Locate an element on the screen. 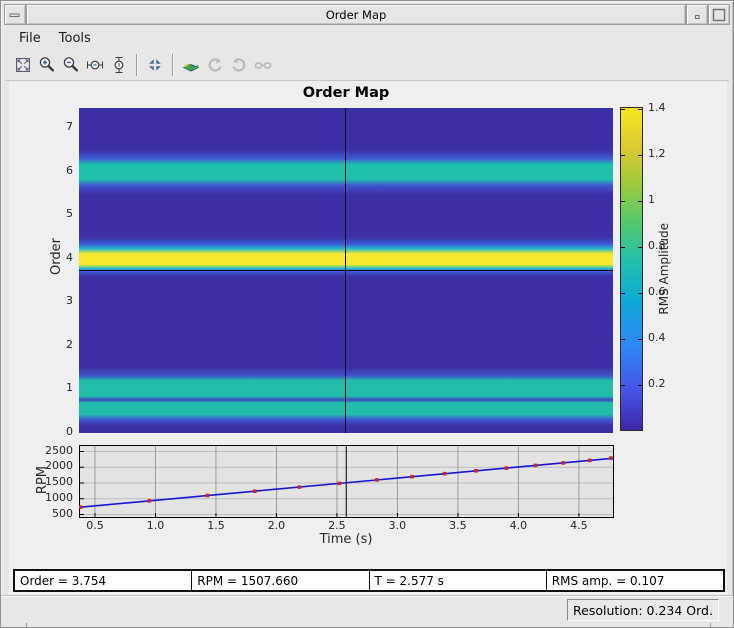 This screenshot has width=734, height=628. zoom-x-button is located at coordinates (95, 65).